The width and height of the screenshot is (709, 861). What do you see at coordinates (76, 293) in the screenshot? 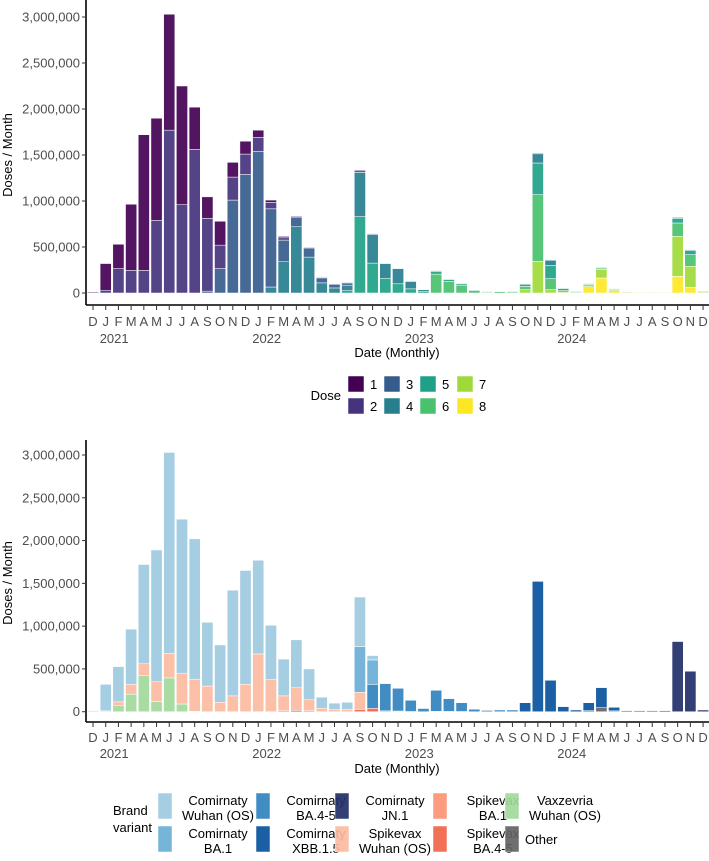
I see `y-tick-label: 0` at bounding box center [76, 293].